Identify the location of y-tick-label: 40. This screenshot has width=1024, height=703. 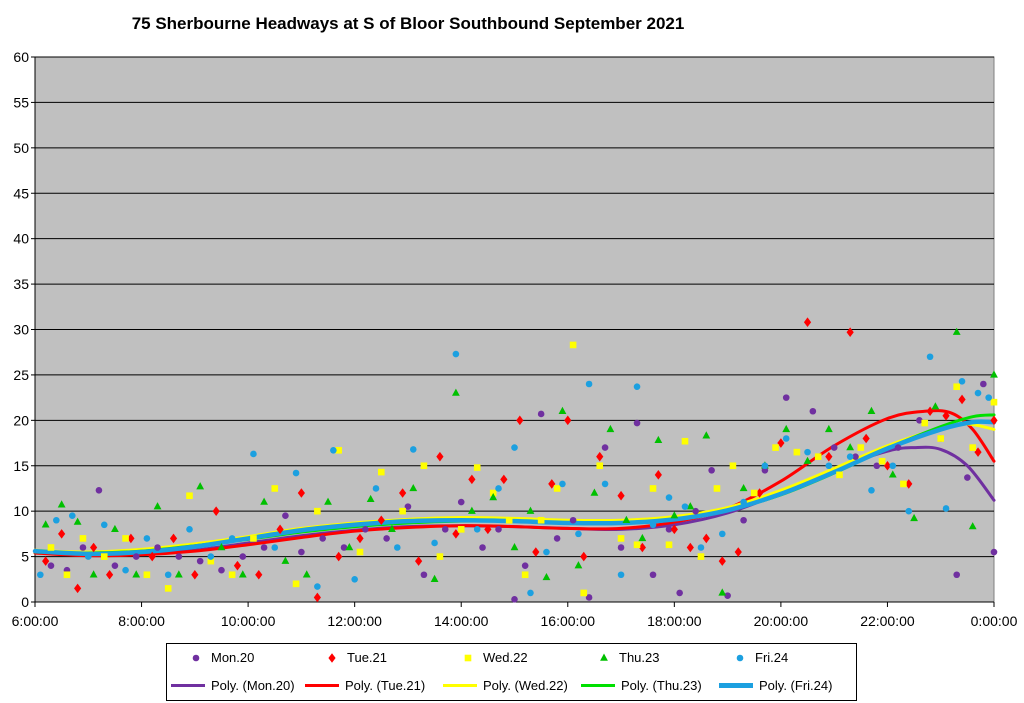
(21, 239).